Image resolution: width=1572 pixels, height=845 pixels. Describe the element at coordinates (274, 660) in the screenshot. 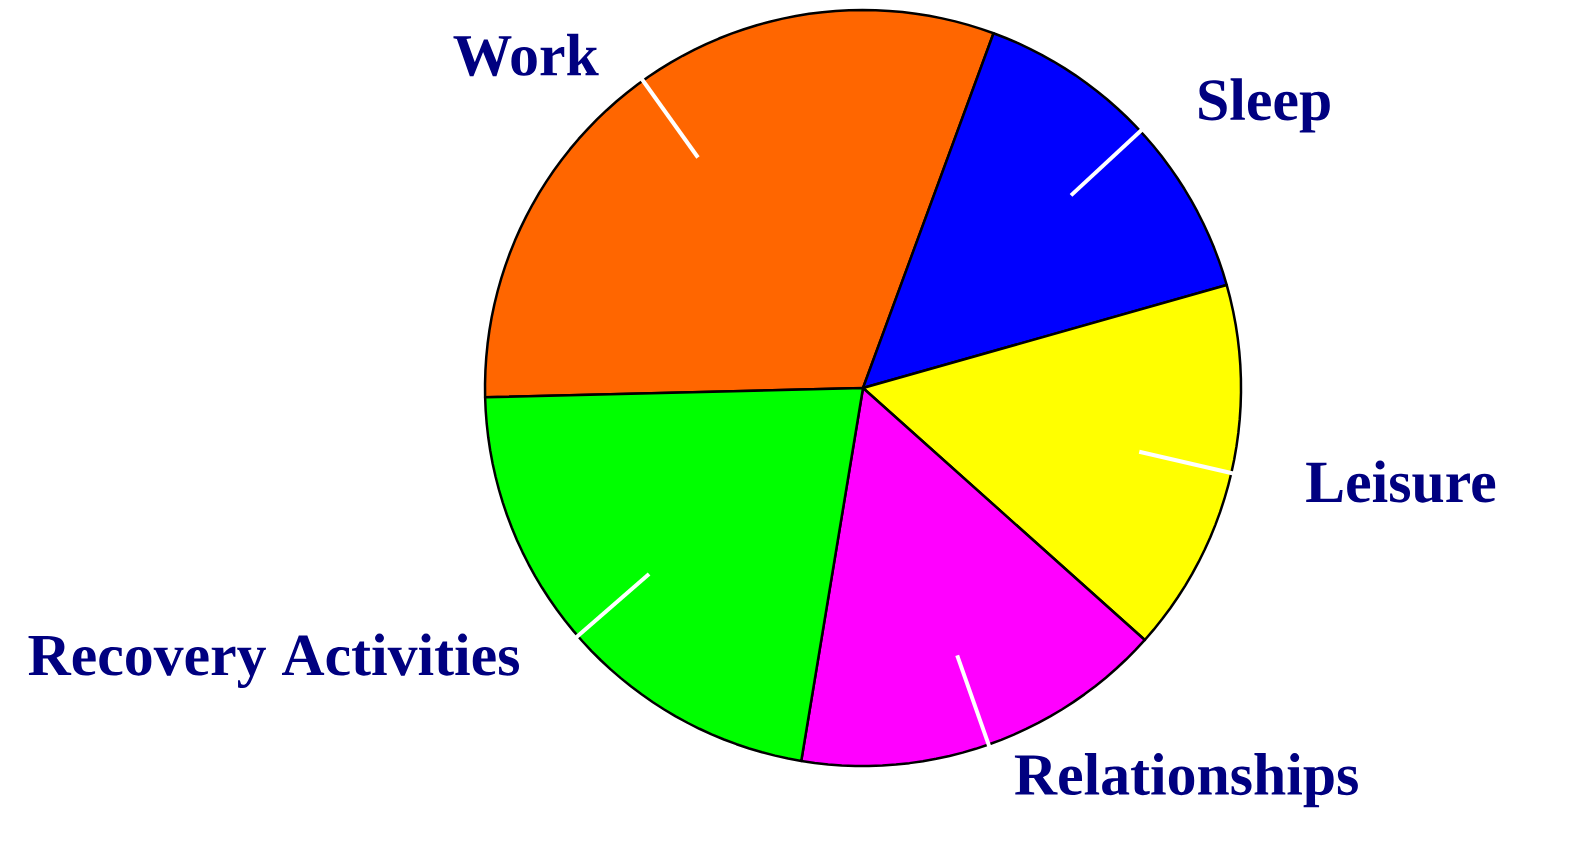

I see `slice-label: Recovery Activities` at that location.